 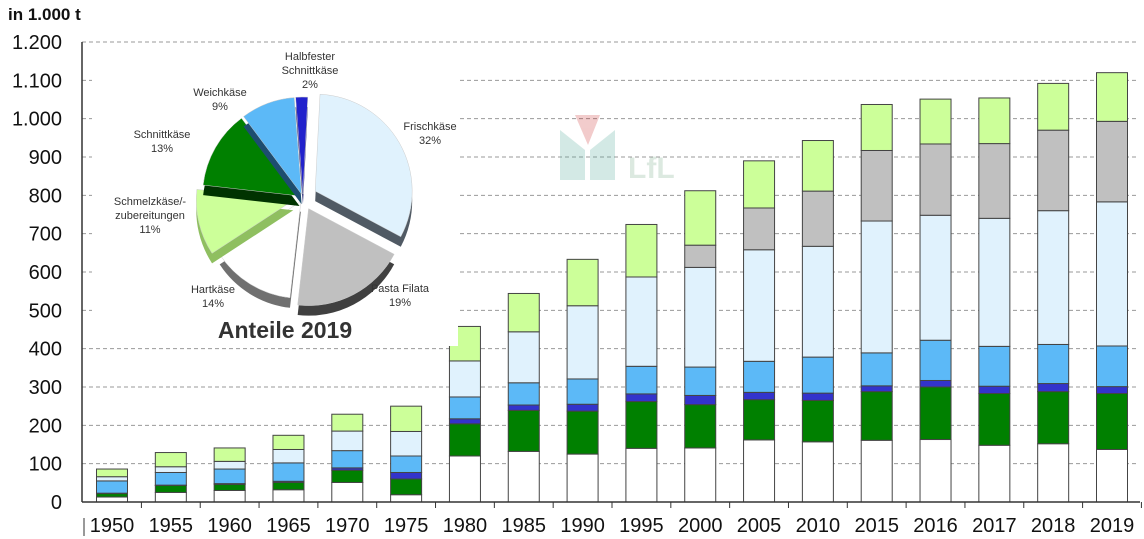 I want to click on bar-1990, so click(x=582, y=380).